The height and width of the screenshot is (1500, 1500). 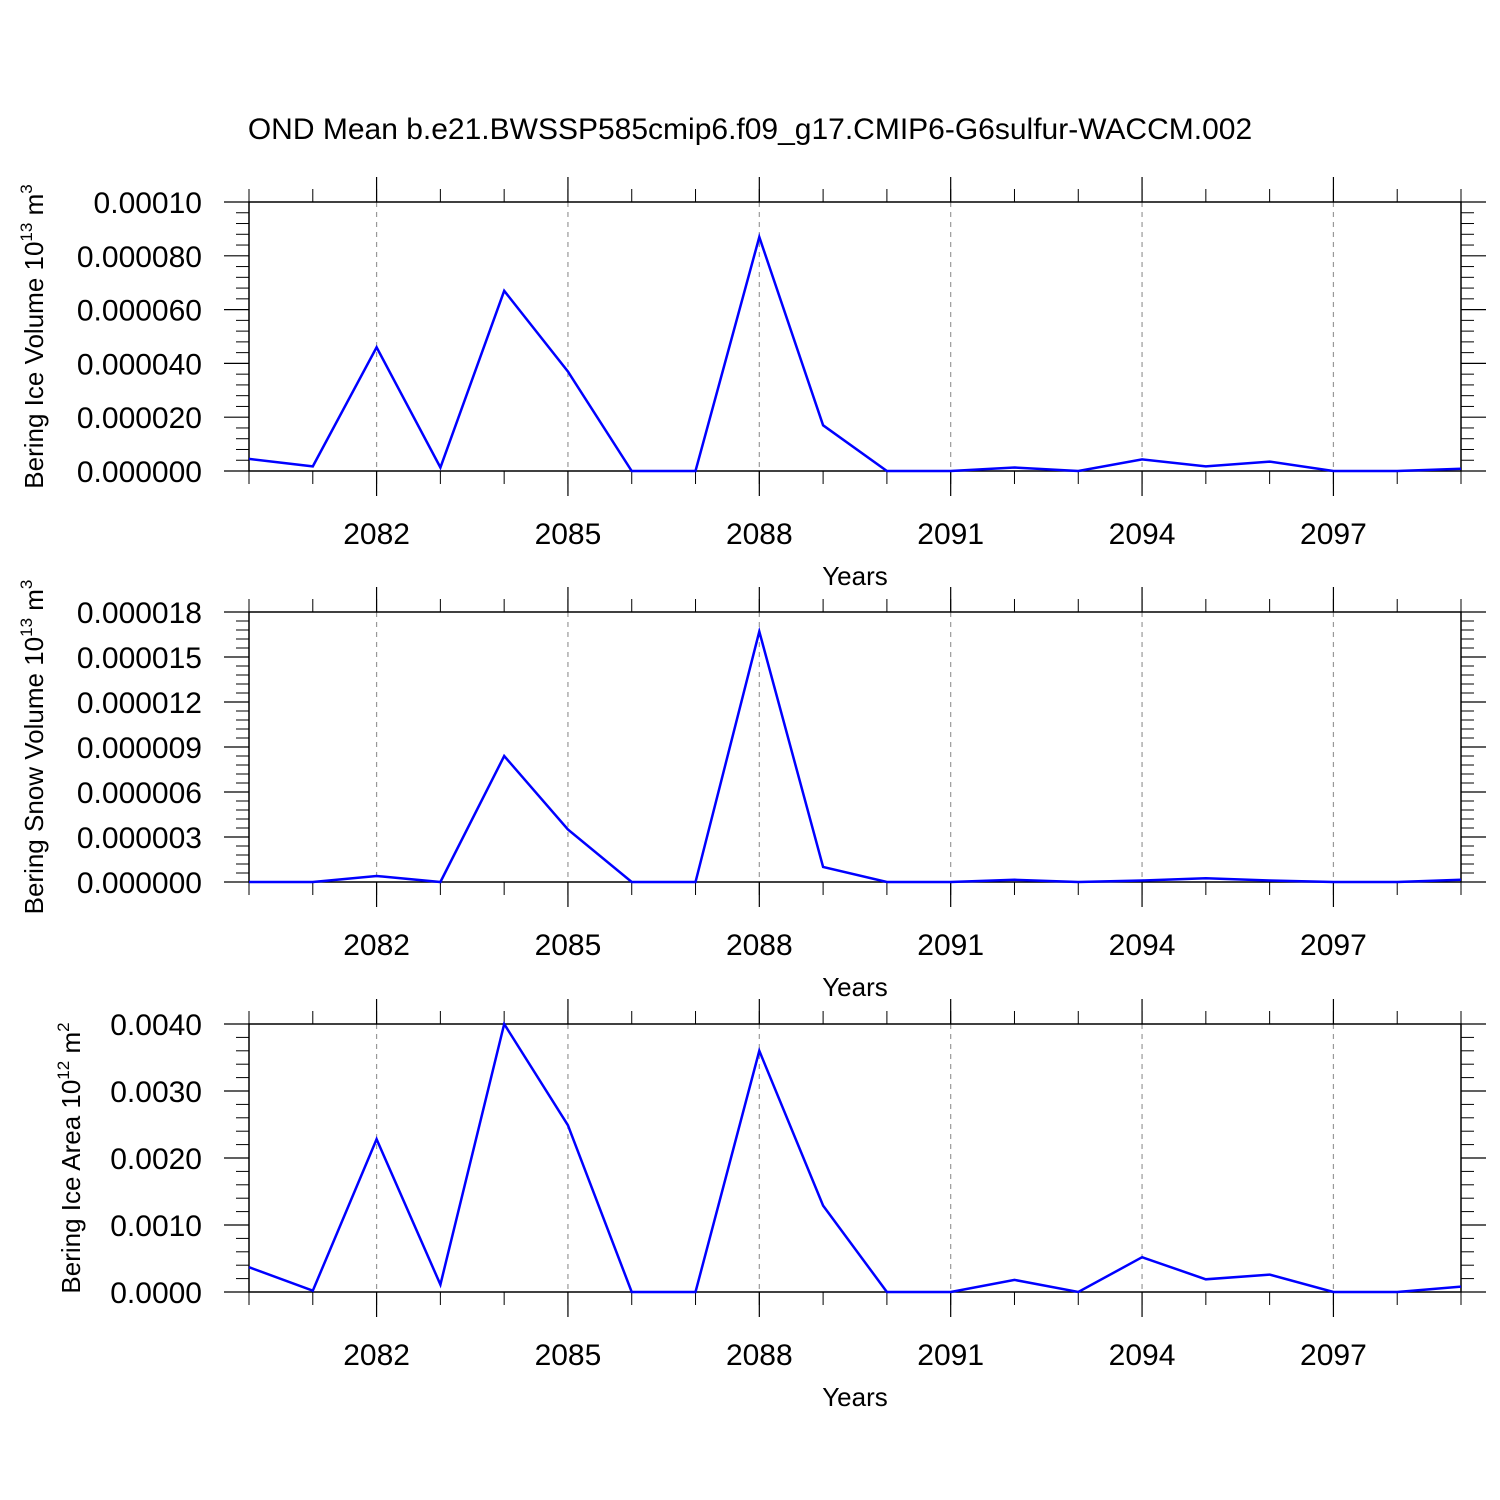 I want to click on y-tick-label: 0.0040, so click(x=156, y=1025).